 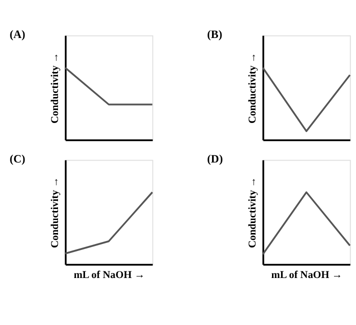 What do you see at coordinates (18, 34) in the screenshot?
I see `chart-title: (A)` at bounding box center [18, 34].